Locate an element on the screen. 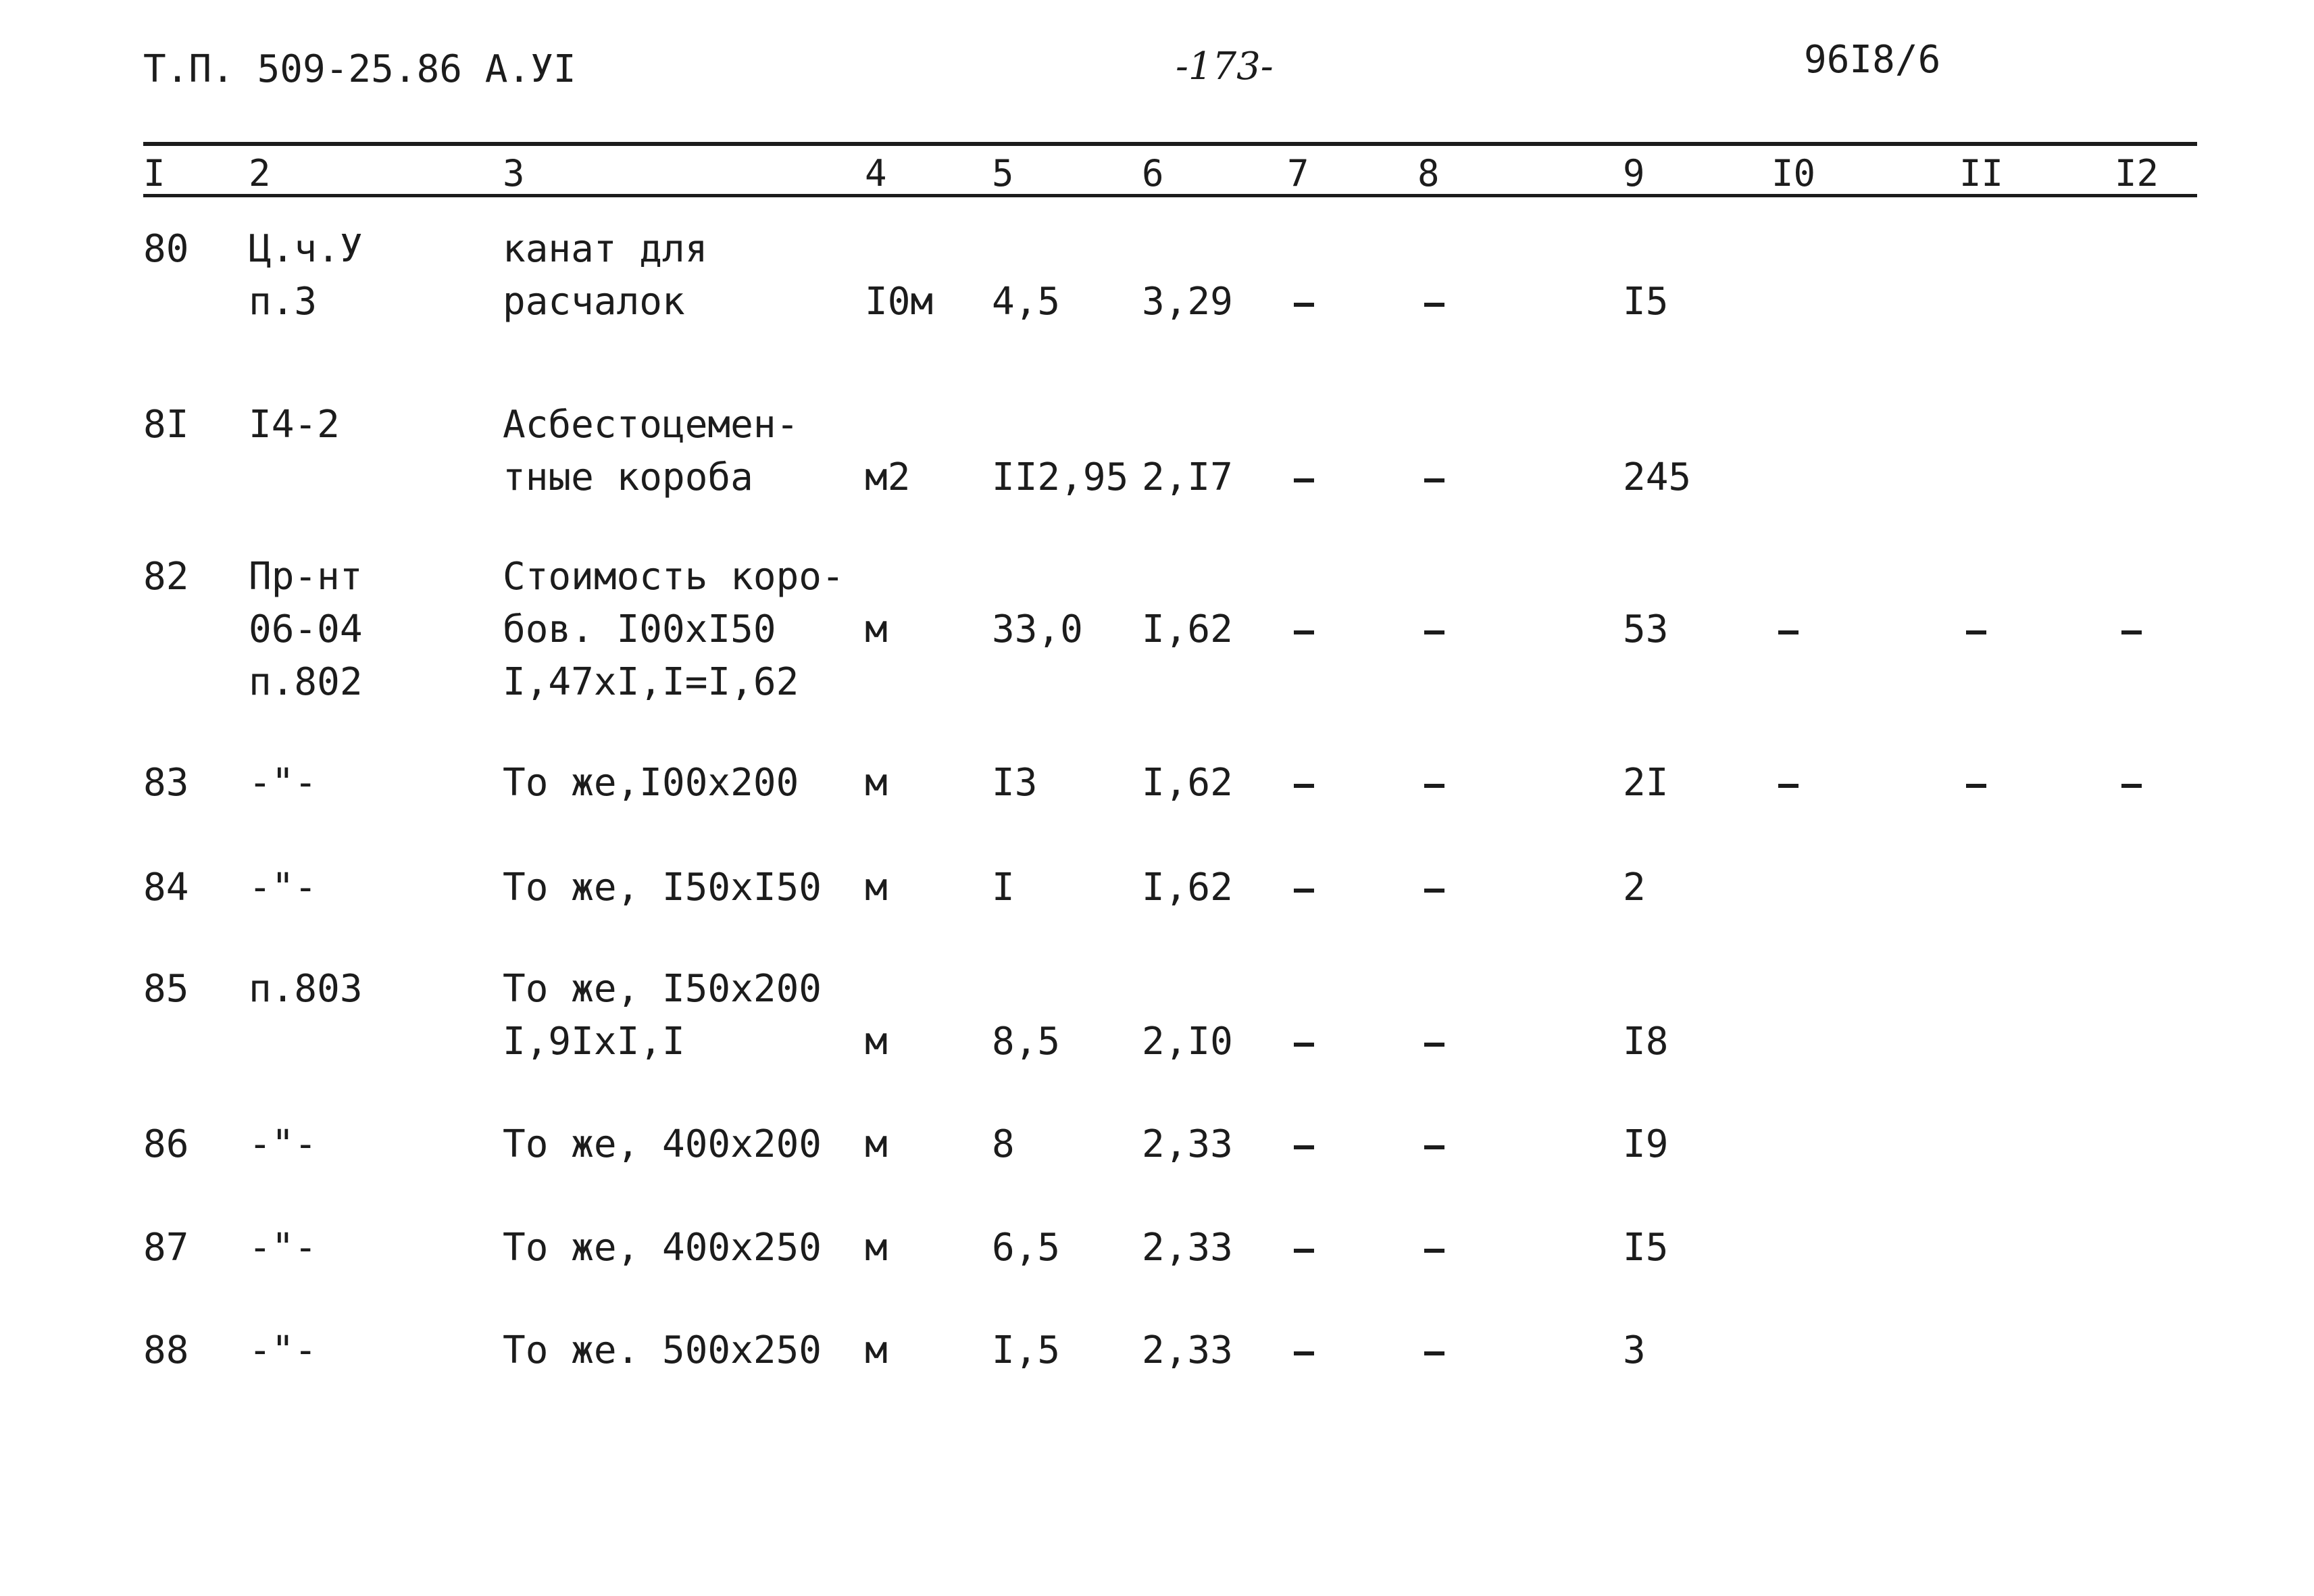 The height and width of the screenshot is (1596, 2314). cell-r2-c5: II2,95 is located at coordinates (1060, 477).